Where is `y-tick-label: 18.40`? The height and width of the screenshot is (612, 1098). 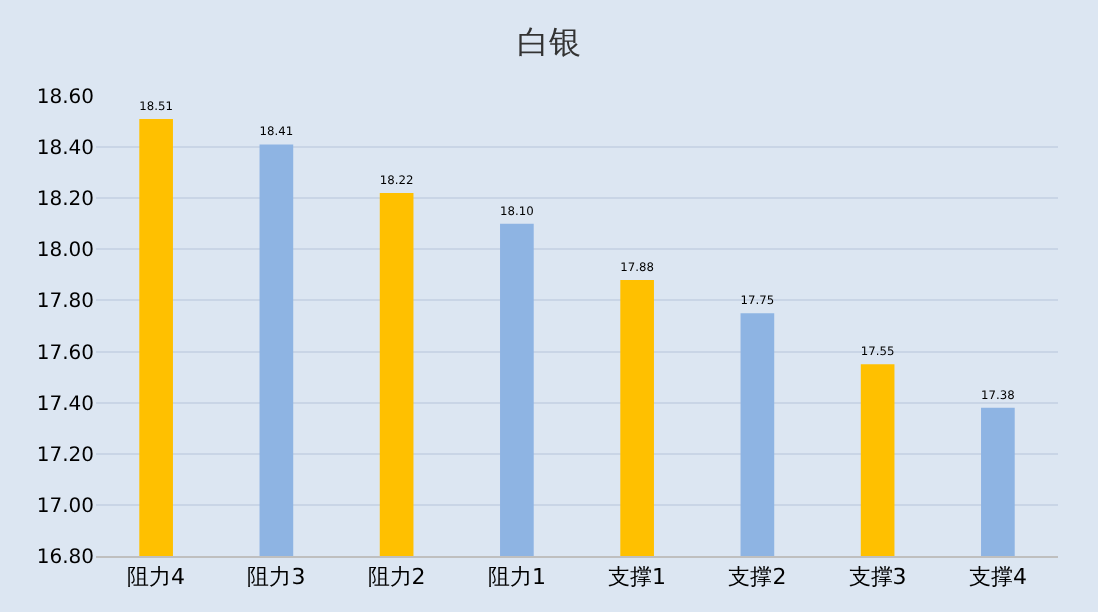
y-tick-label: 18.40 is located at coordinates (65, 149).